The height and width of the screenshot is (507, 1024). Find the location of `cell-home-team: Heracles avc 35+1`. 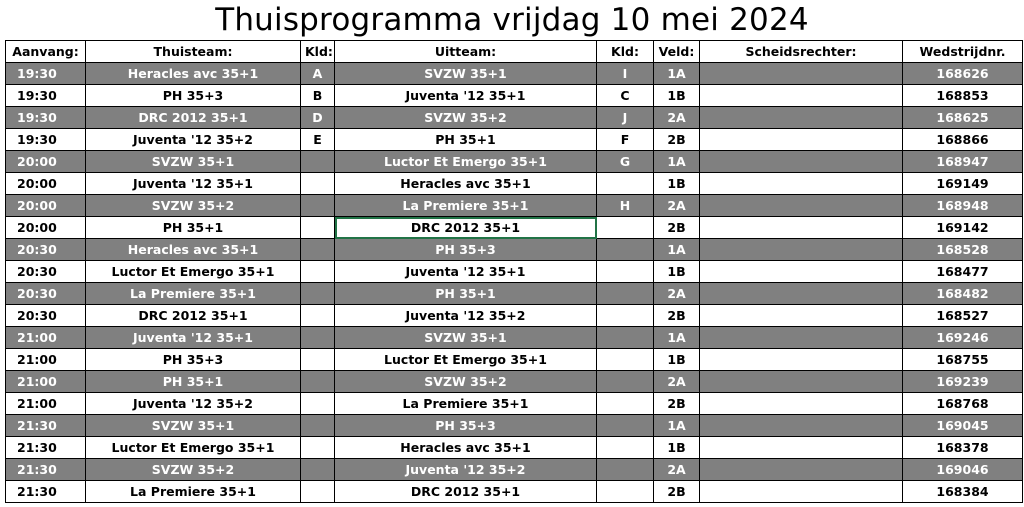

cell-home-team: Heracles avc 35+1 is located at coordinates (193, 249).